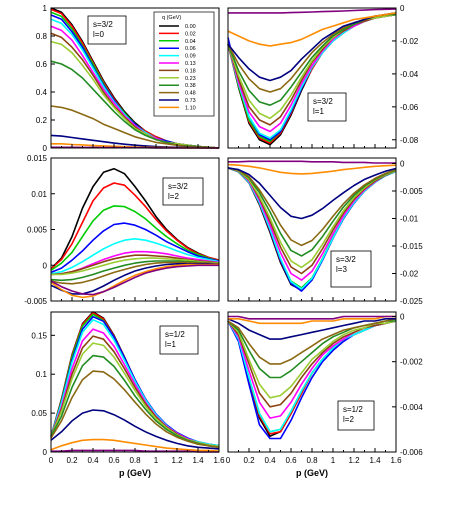  Describe the element at coordinates (171, 18) in the screenshot. I see `legend-title: q (GeV)` at that location.